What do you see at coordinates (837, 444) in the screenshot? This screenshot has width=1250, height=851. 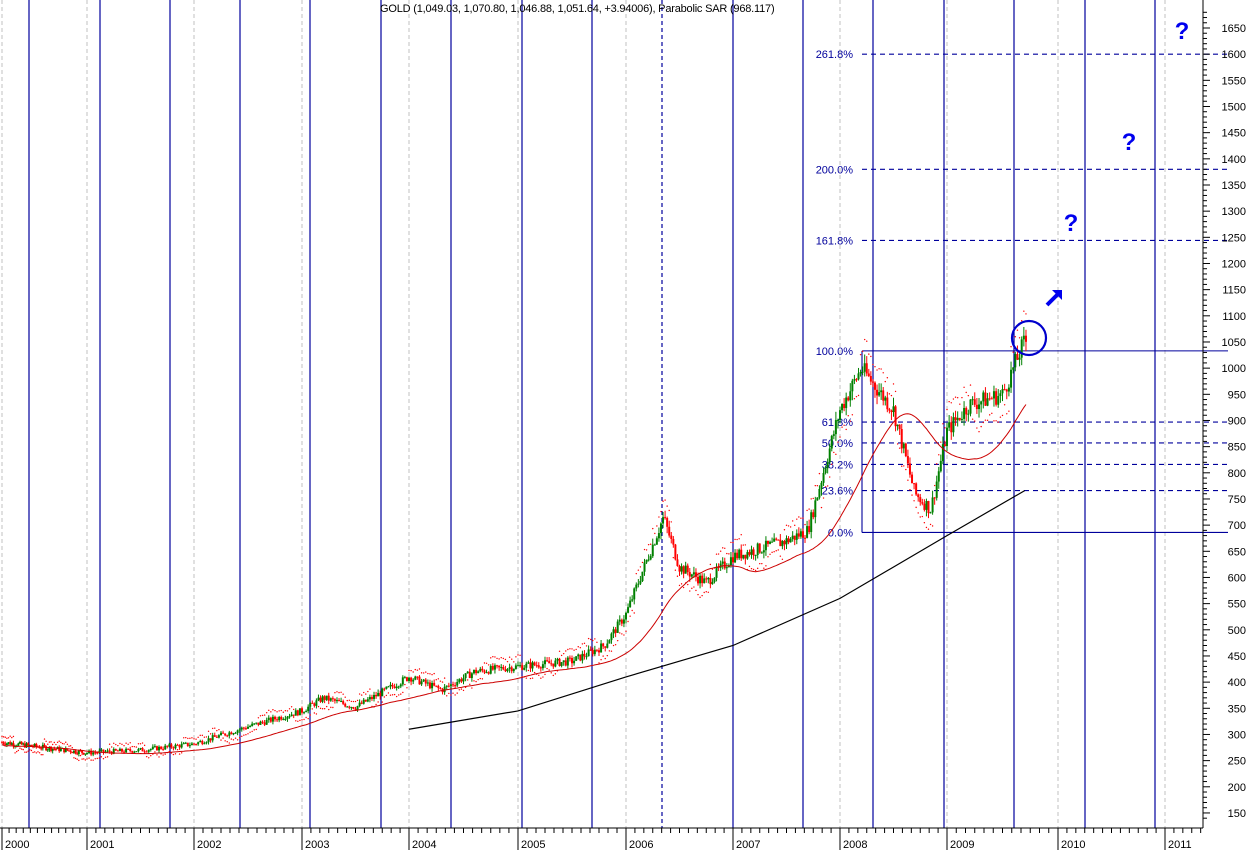 I see `fib-label: 50.0%` at bounding box center [837, 444].